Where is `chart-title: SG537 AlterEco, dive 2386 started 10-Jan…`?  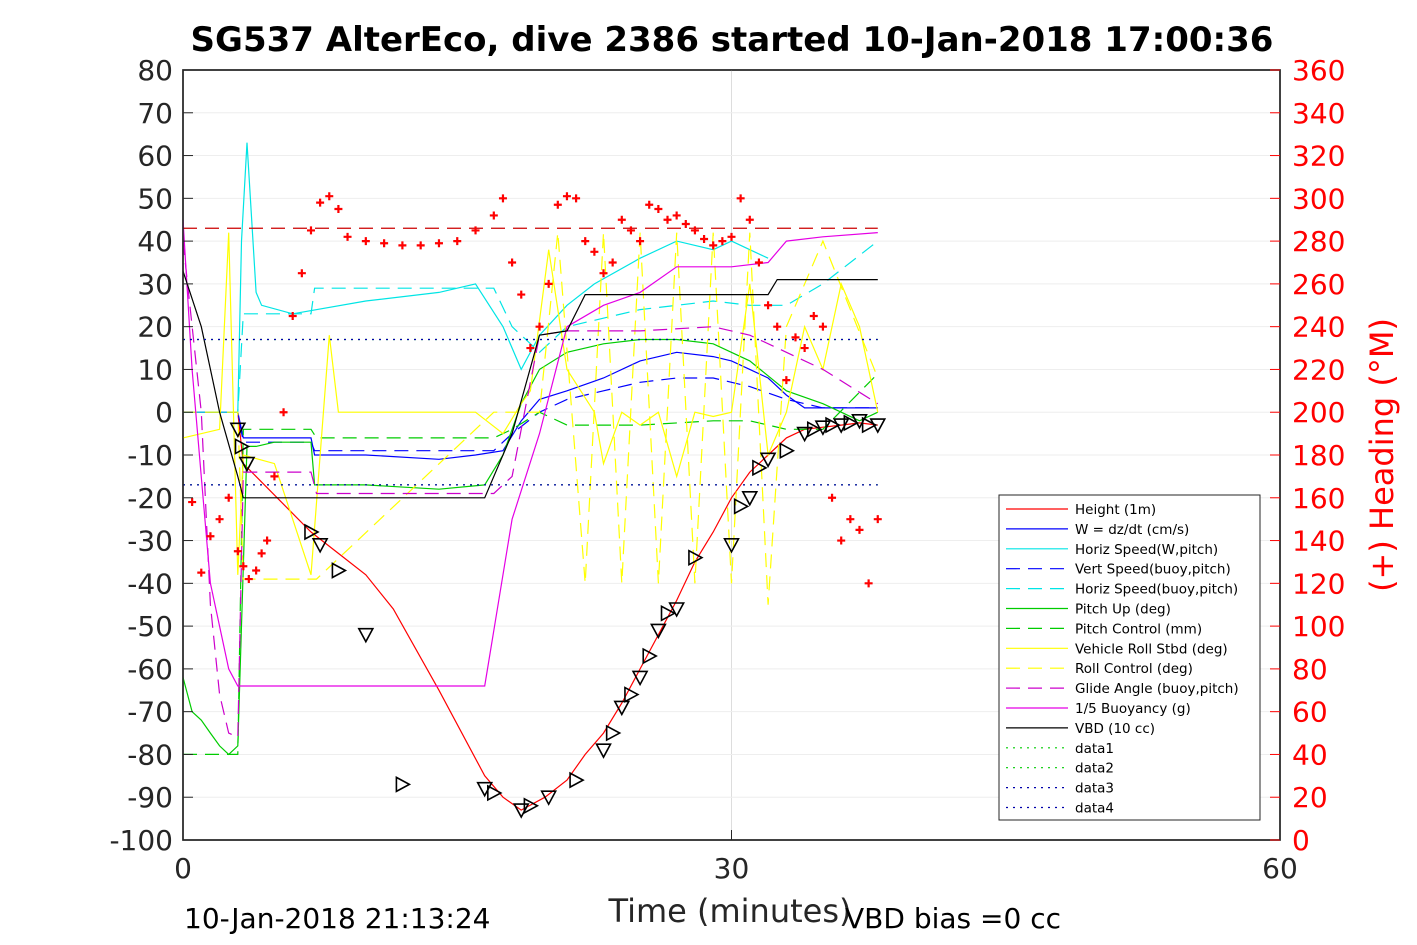 chart-title: SG537 AlterEco, dive 2386 started 10-Jan… is located at coordinates (732, 40).